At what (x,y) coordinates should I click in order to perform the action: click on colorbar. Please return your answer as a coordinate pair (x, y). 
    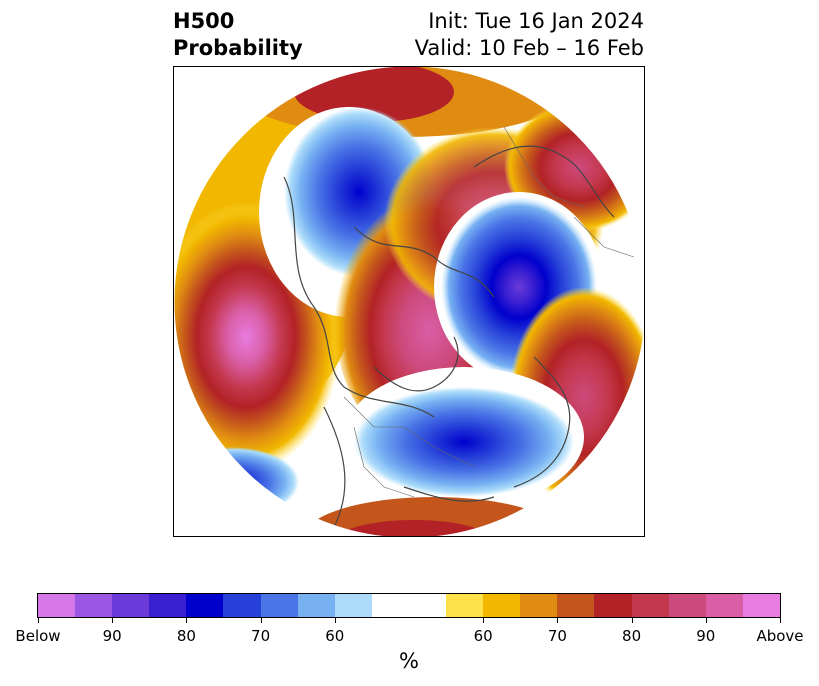
    Looking at the image, I should click on (409, 605).